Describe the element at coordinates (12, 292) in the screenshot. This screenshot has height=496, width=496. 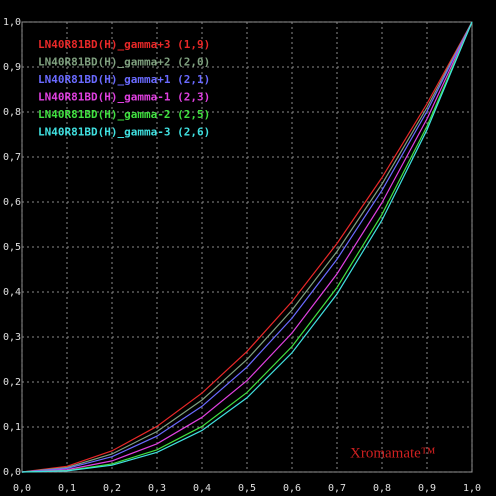
I see `y-tick-label: 0,4` at that location.